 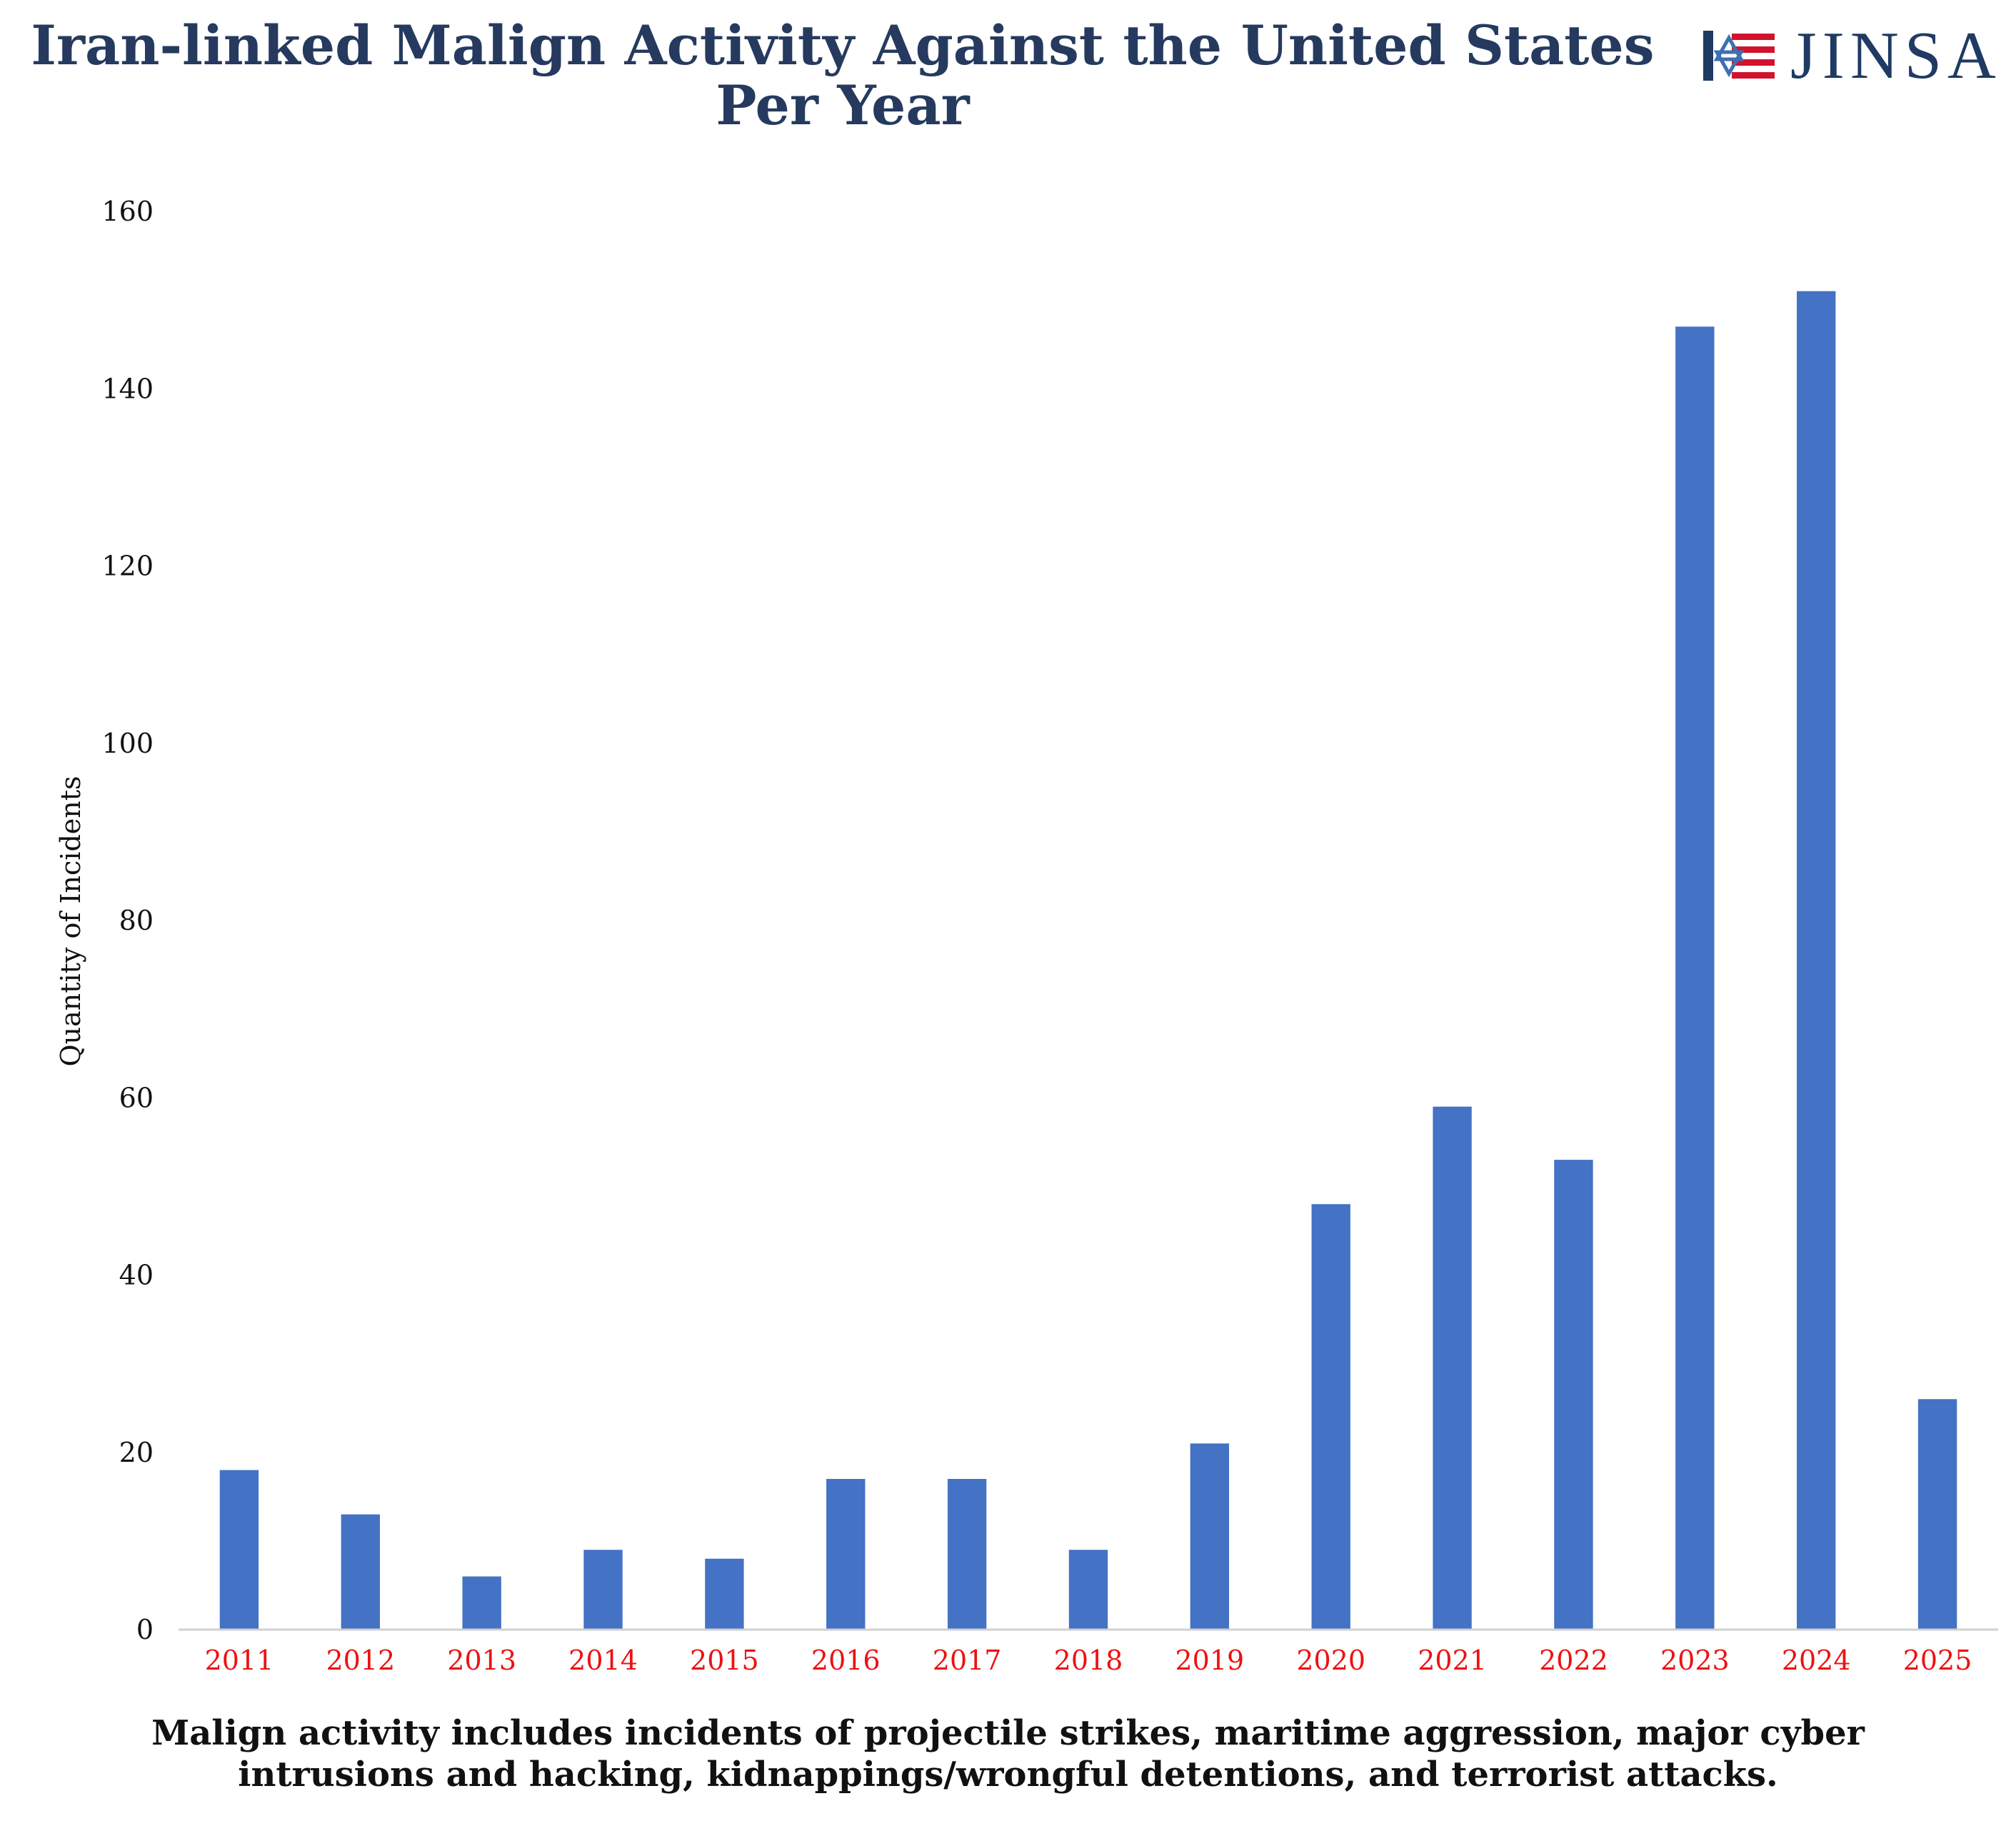 I want to click on bar-2016, so click(x=846, y=1554).